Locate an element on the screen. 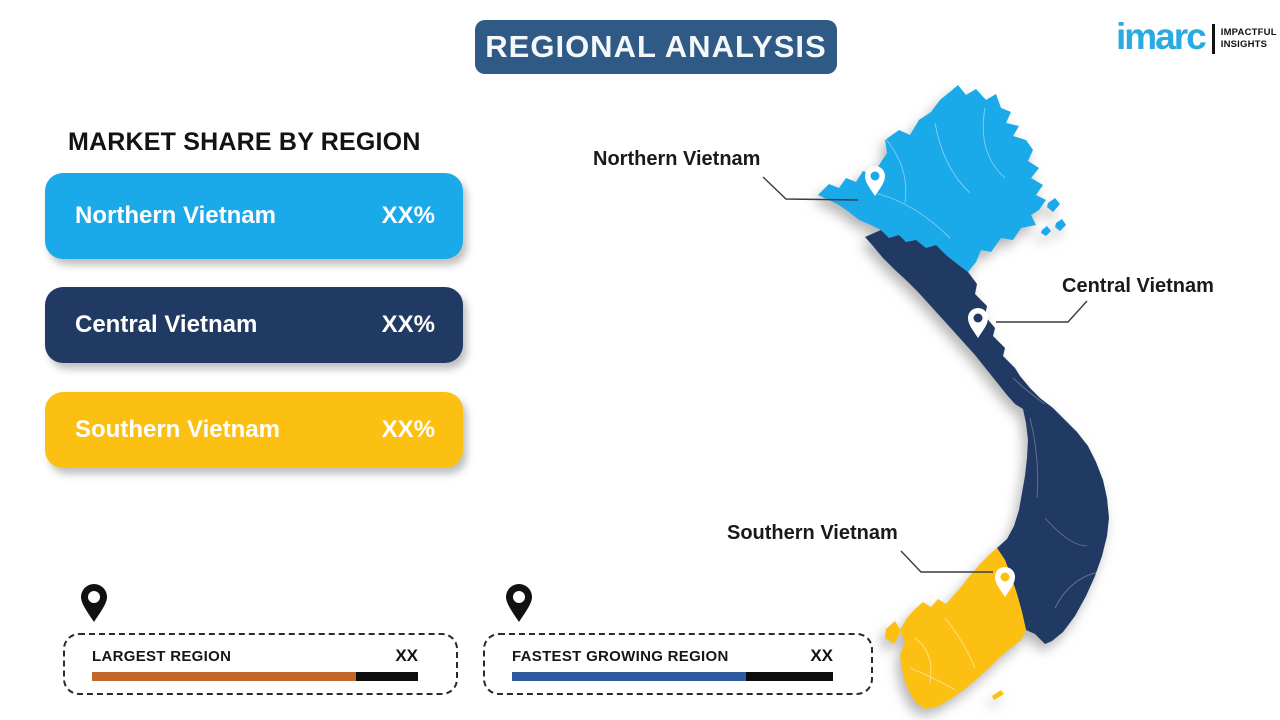  largest-region-bar-fill is located at coordinates (224, 676).